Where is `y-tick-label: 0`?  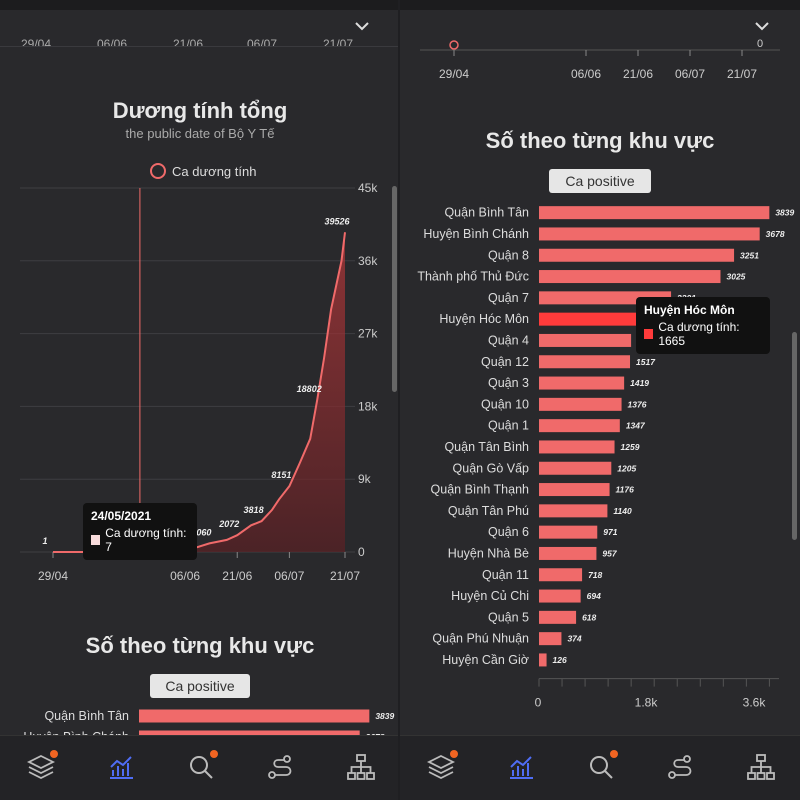
y-tick-label: 0 is located at coordinates (361, 552).